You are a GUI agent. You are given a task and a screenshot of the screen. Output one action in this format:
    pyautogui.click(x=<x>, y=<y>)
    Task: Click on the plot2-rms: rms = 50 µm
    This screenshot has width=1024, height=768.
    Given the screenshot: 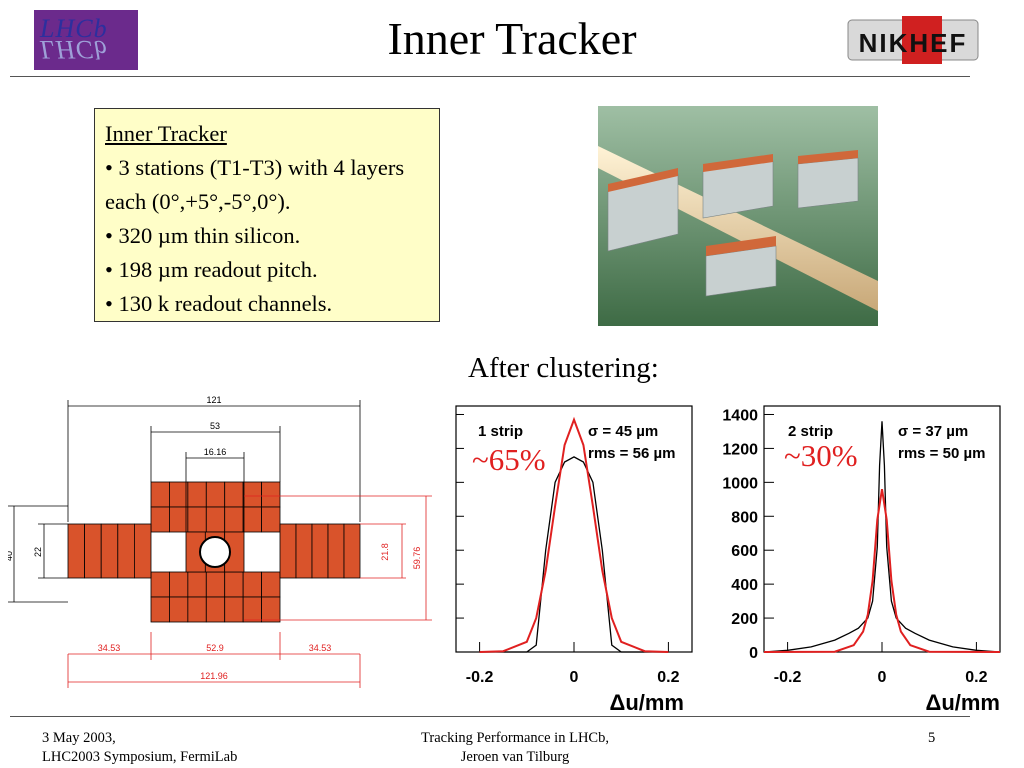 What is the action you would take?
    pyautogui.click(x=941, y=453)
    